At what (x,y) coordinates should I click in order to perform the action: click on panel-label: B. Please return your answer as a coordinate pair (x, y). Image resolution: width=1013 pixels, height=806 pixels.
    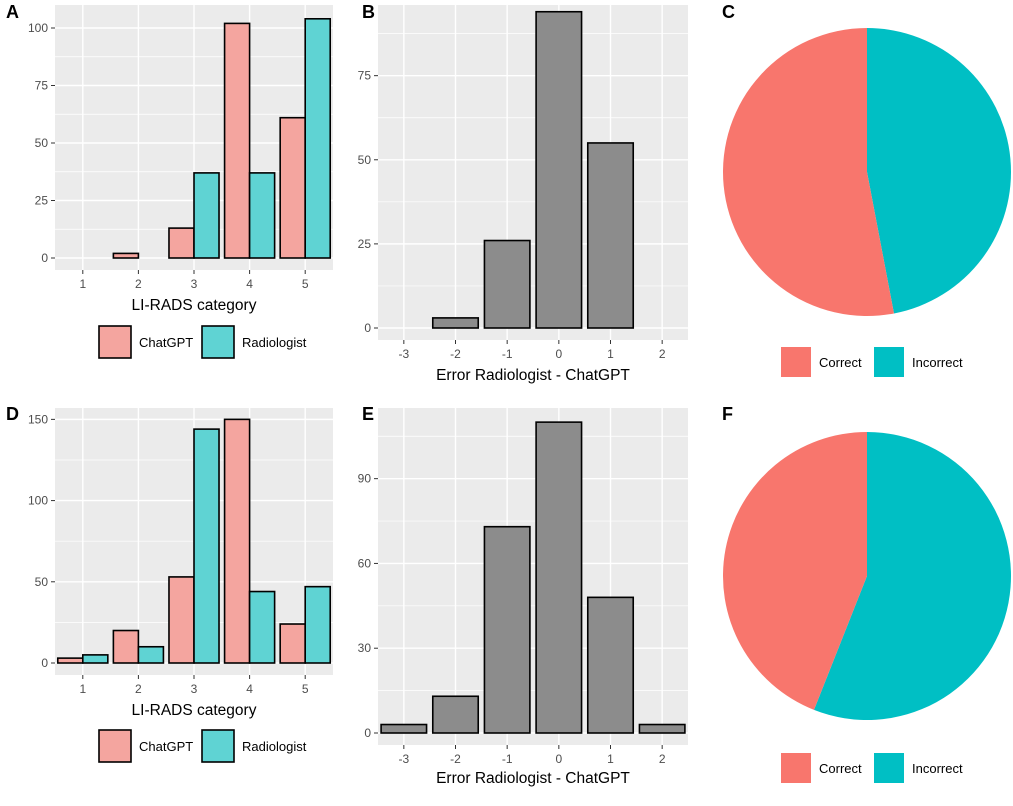
    Looking at the image, I should click on (368, 12).